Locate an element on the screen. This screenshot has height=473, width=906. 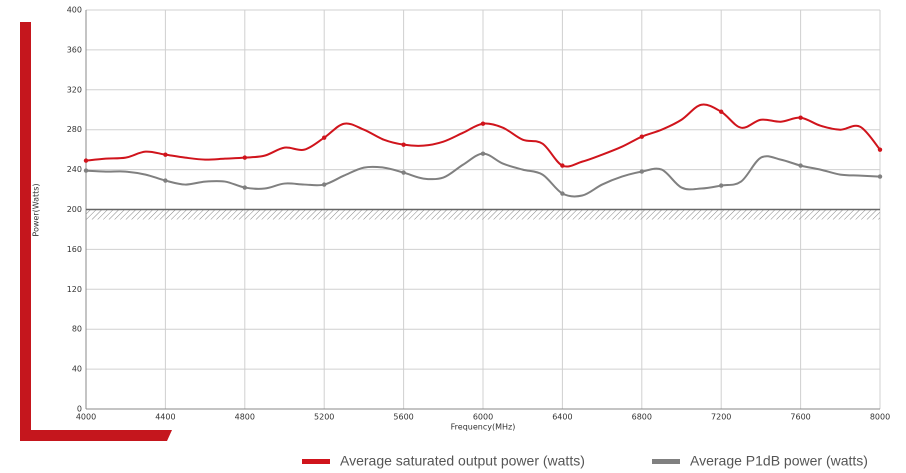
x-tick-label: 6800 is located at coordinates (642, 417).